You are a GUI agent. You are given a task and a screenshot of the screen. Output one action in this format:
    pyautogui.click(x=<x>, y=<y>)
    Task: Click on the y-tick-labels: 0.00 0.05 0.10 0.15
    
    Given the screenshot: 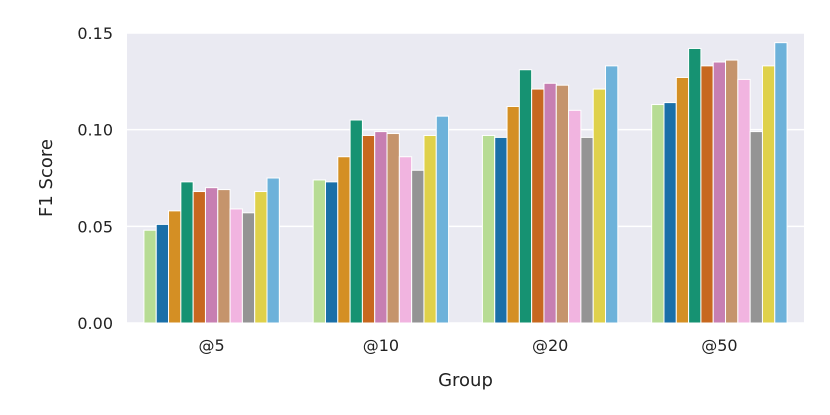 What is the action you would take?
    pyautogui.click(x=95, y=178)
    